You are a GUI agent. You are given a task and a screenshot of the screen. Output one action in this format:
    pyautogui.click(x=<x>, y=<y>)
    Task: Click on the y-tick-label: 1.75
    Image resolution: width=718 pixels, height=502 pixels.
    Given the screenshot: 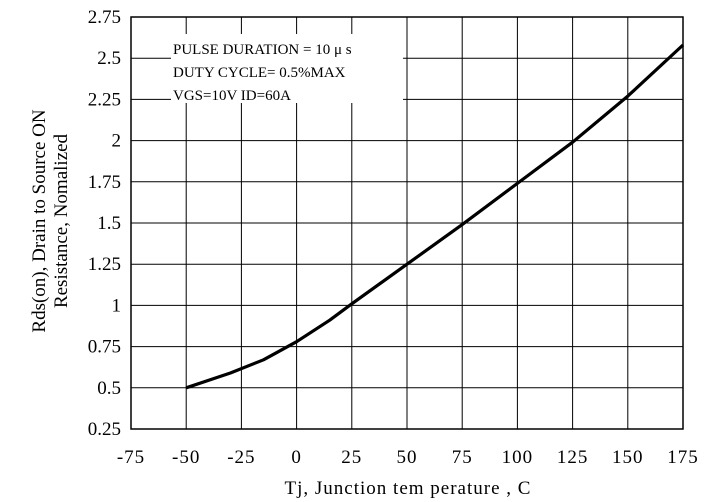 What is the action you would take?
    pyautogui.click(x=104, y=182)
    